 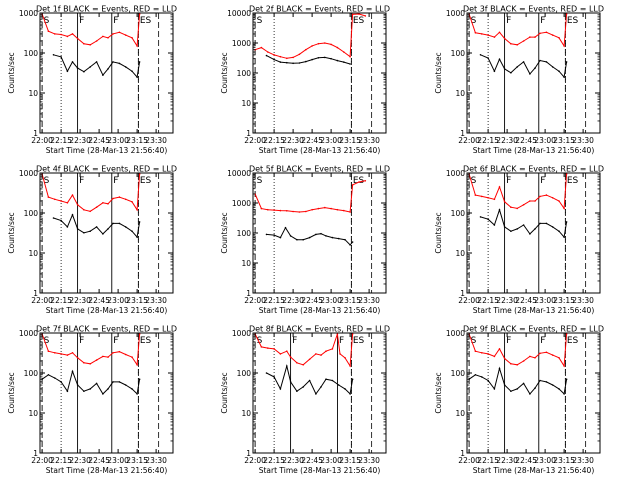 I want to click on y-tick-label: 10000, so click(x=239, y=173).